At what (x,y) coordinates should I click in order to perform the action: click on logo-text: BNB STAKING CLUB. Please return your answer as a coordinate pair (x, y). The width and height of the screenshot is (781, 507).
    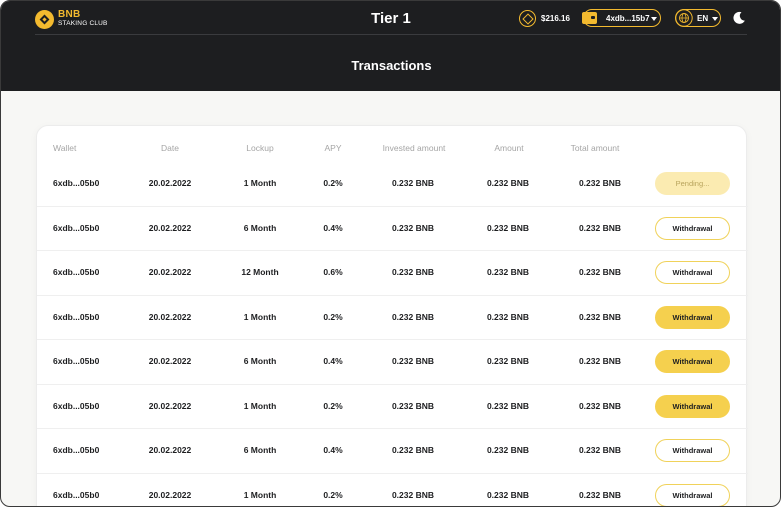
    Looking at the image, I should click on (83, 19).